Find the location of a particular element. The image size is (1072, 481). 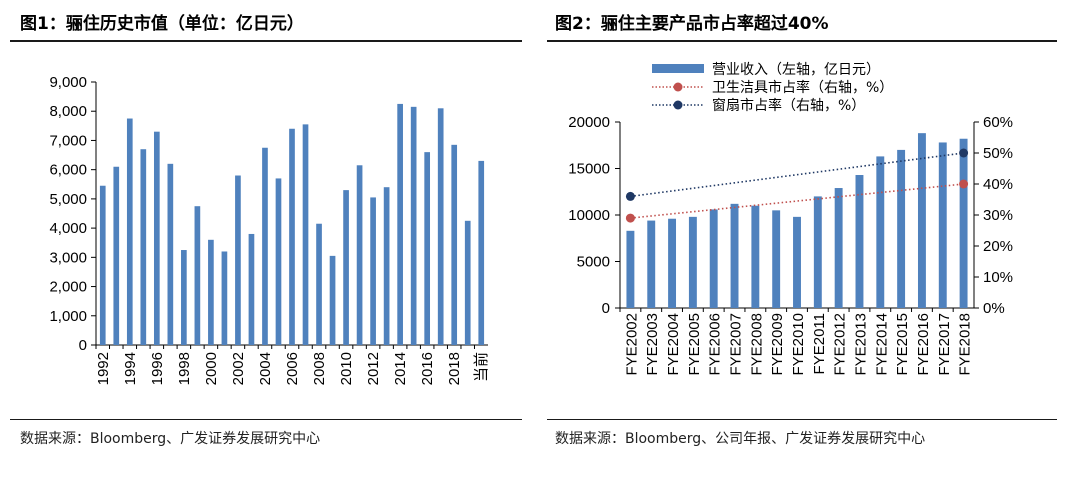

left-y-tick-label: 0 is located at coordinates (606, 308).